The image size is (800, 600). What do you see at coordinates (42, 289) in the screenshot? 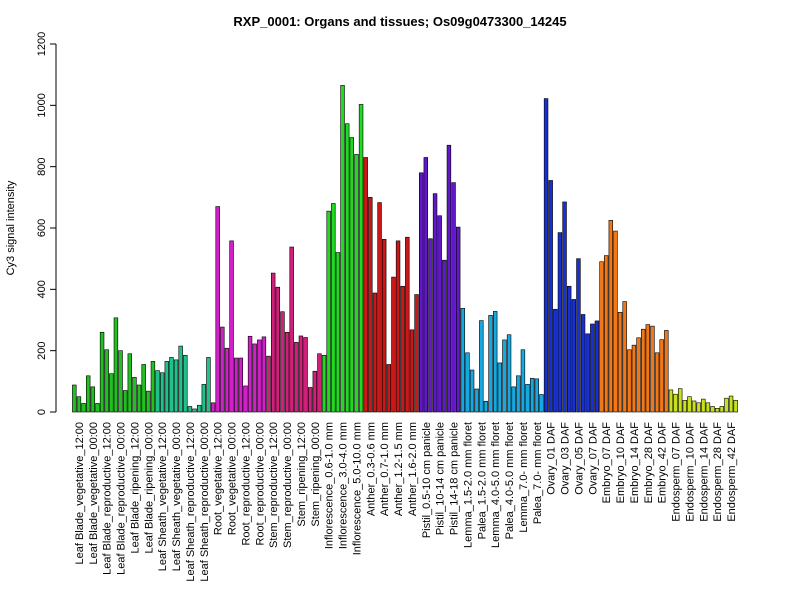
I see `y-tick-label: 400` at bounding box center [42, 289].